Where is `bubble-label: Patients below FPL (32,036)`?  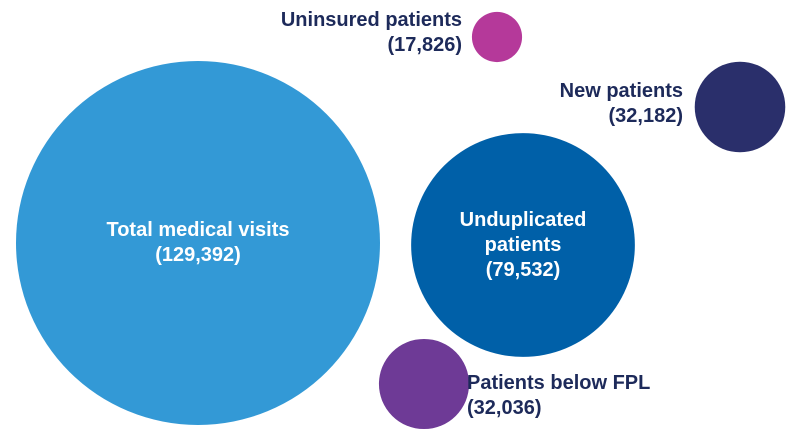
bubble-label: Patients below FPL (32,036) is located at coordinates (558, 396).